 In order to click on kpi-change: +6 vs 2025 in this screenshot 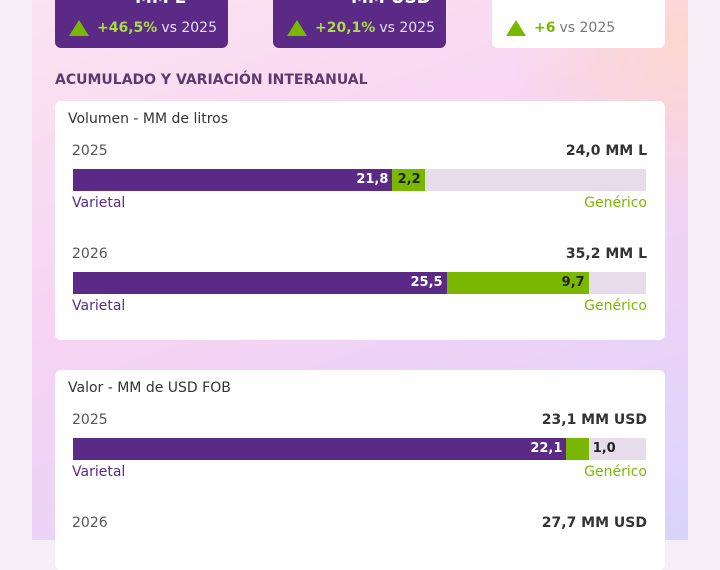, I will do `click(560, 28)`.